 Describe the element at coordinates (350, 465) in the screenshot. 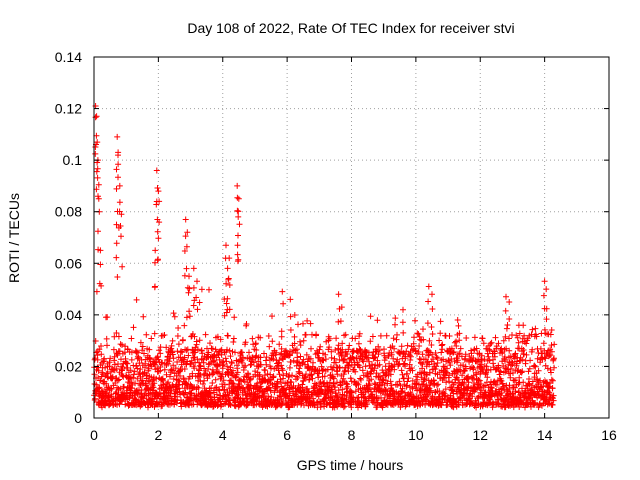

I see `x-axis-label: GPS time / hours` at that location.